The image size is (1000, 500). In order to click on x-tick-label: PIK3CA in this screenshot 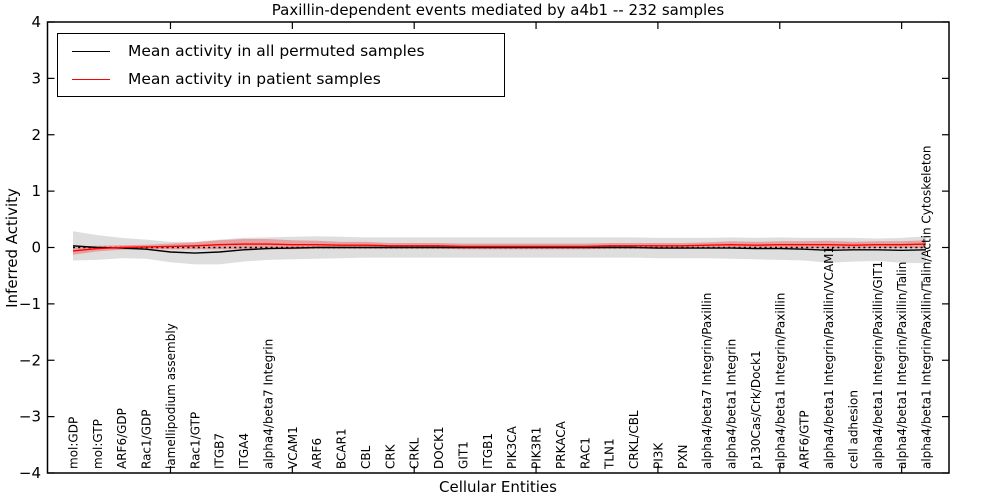, I will do `click(512, 447)`.